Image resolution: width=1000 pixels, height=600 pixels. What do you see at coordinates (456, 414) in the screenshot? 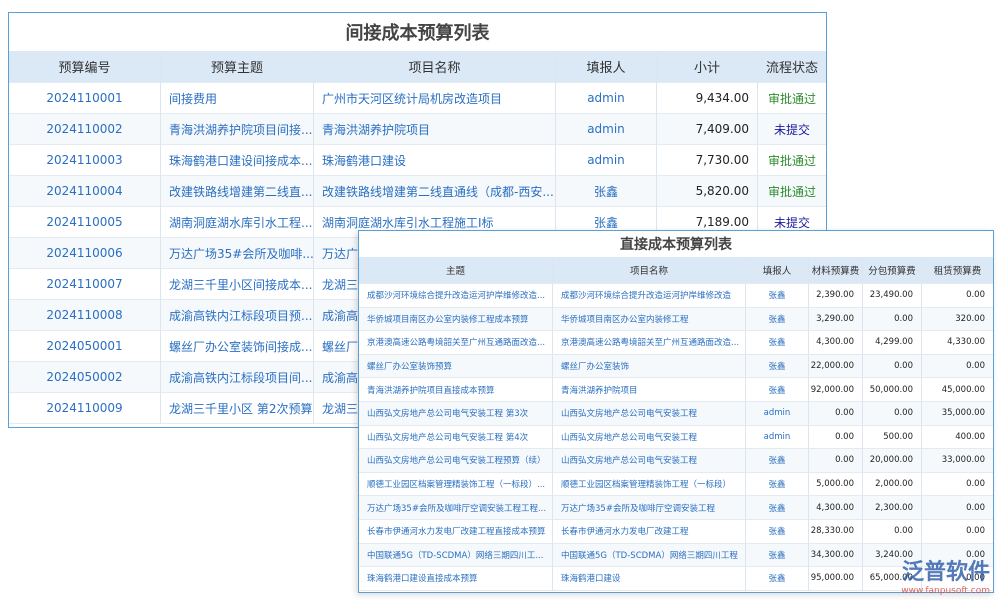
I see `table-cell: 山西弘文房地产总公司电气安装工程 第3次` at bounding box center [456, 414].